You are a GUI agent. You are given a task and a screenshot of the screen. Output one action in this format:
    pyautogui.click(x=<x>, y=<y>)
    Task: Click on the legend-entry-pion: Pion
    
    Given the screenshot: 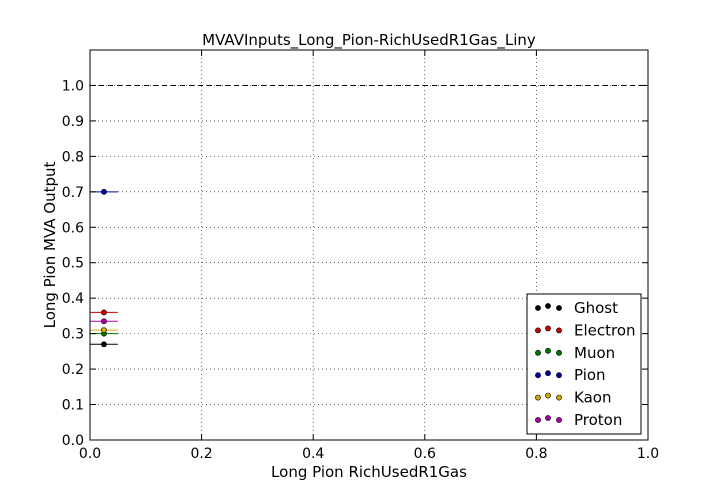 What is the action you would take?
    pyautogui.click(x=570, y=375)
    